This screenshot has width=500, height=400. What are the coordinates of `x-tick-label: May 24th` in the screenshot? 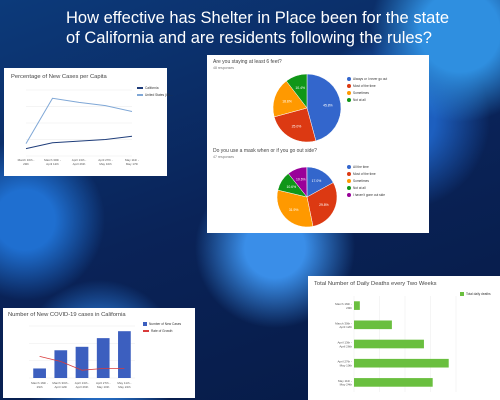 It's located at (124, 387).